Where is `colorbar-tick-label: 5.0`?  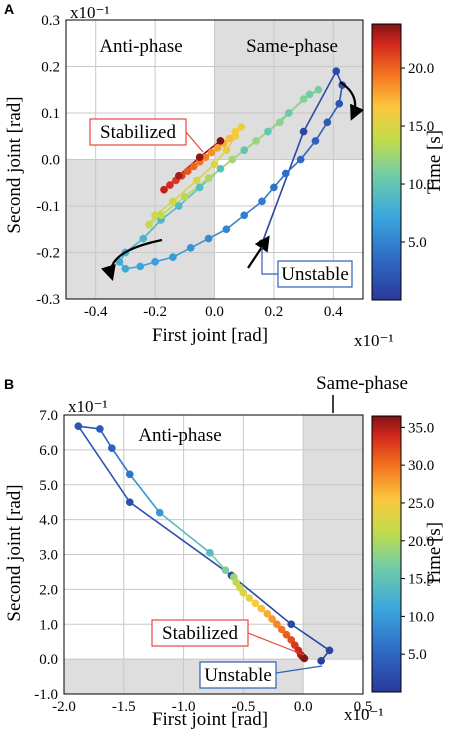 colorbar-tick-label: 5.0 is located at coordinates (417, 655).